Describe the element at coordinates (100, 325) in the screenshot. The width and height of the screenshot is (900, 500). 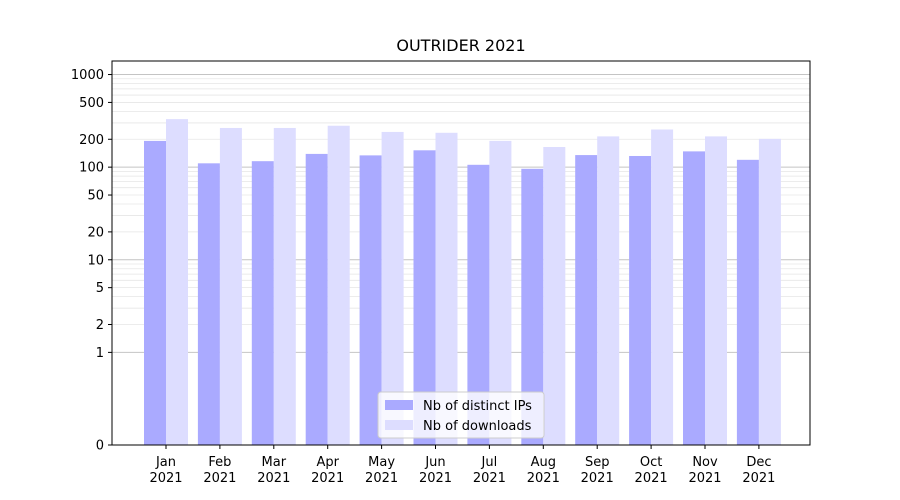
I see `y-tick-label: 2` at that location.